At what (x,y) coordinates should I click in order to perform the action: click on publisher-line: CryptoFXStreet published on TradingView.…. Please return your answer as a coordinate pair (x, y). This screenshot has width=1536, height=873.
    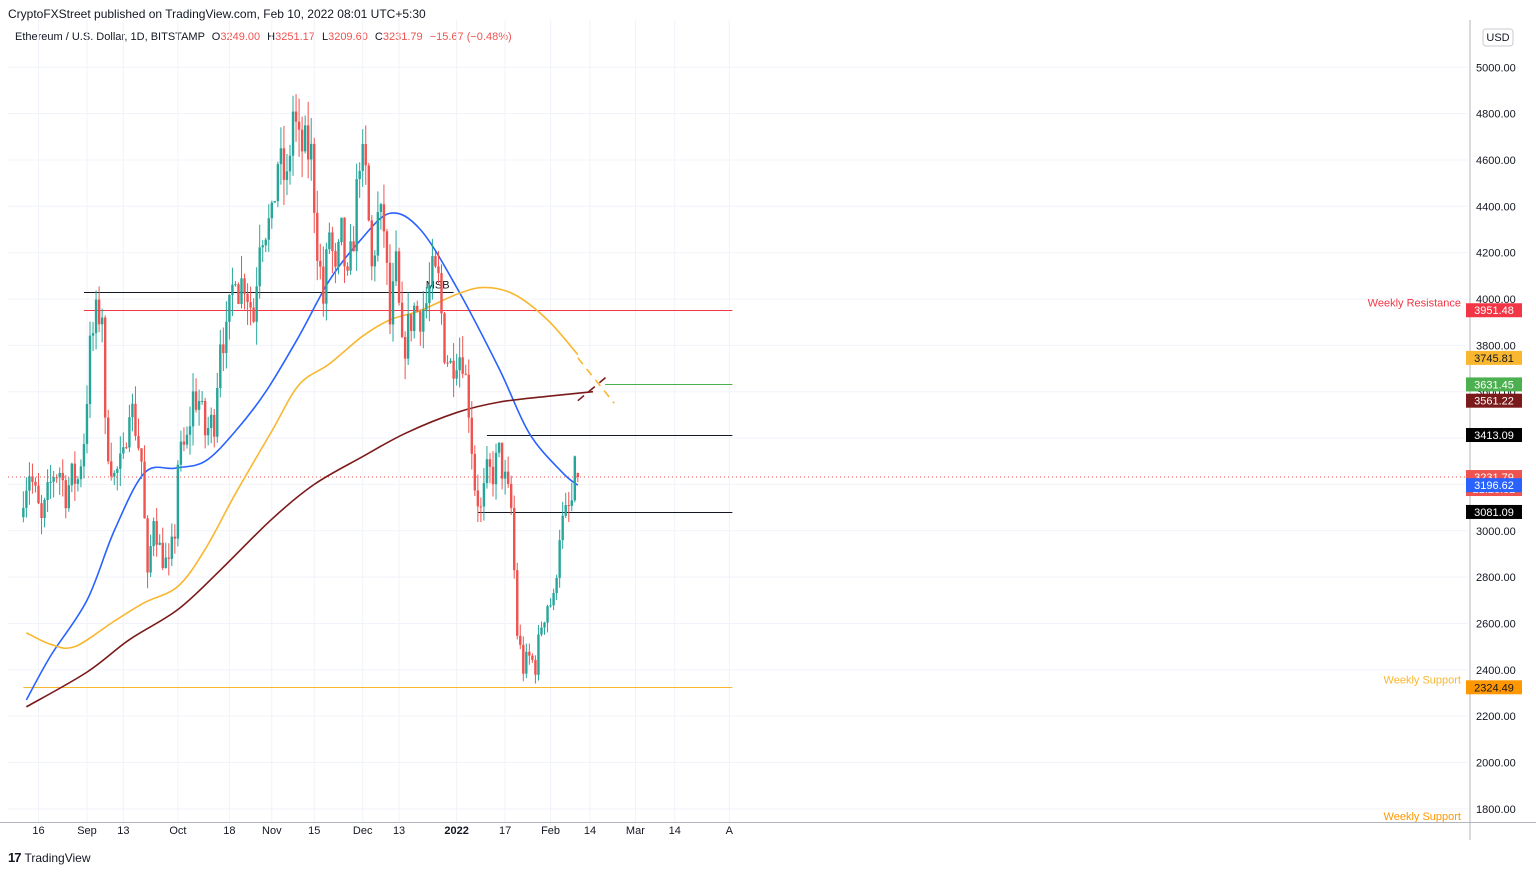
    Looking at the image, I should click on (217, 14).